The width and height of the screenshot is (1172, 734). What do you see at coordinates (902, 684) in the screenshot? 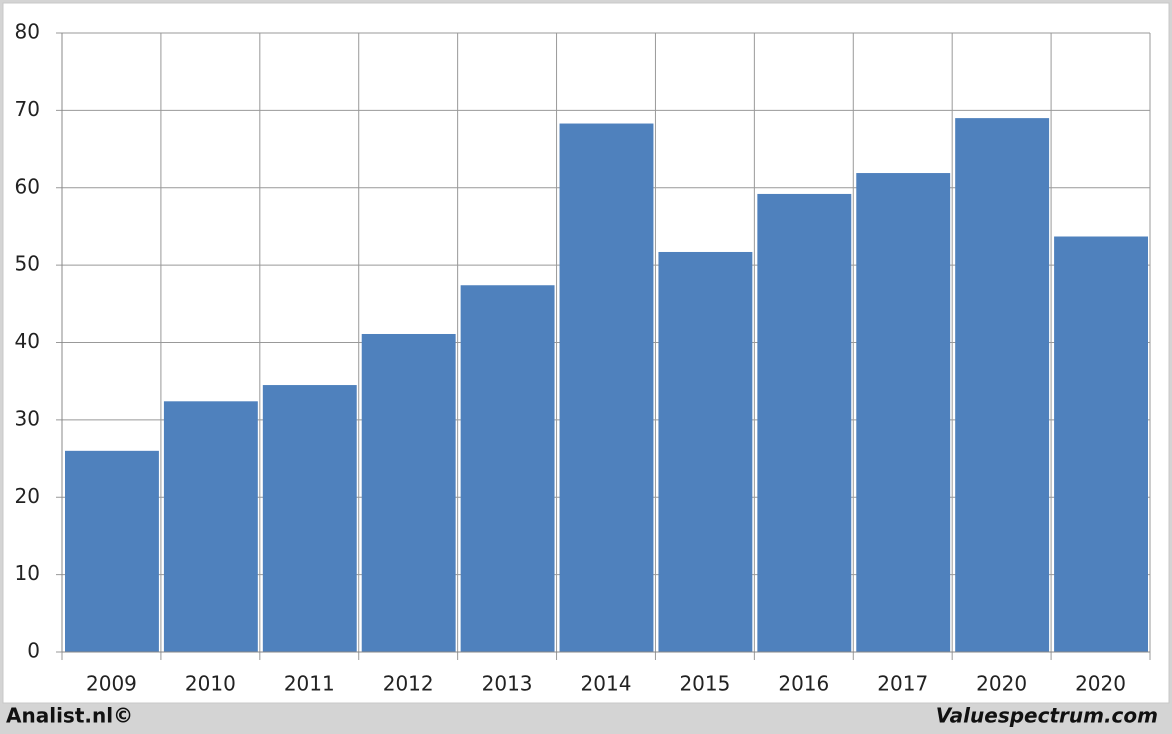
I see `x-tick-label: 2017` at bounding box center [902, 684].